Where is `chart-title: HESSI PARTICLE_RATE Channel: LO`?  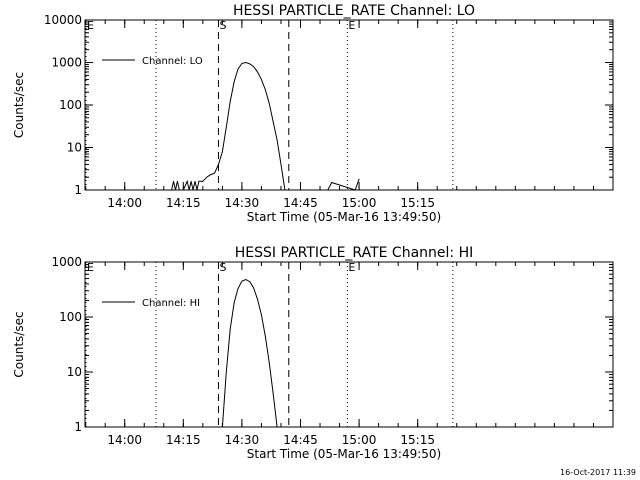
chart-title: HESSI PARTICLE_RATE Channel: LO is located at coordinates (354, 11).